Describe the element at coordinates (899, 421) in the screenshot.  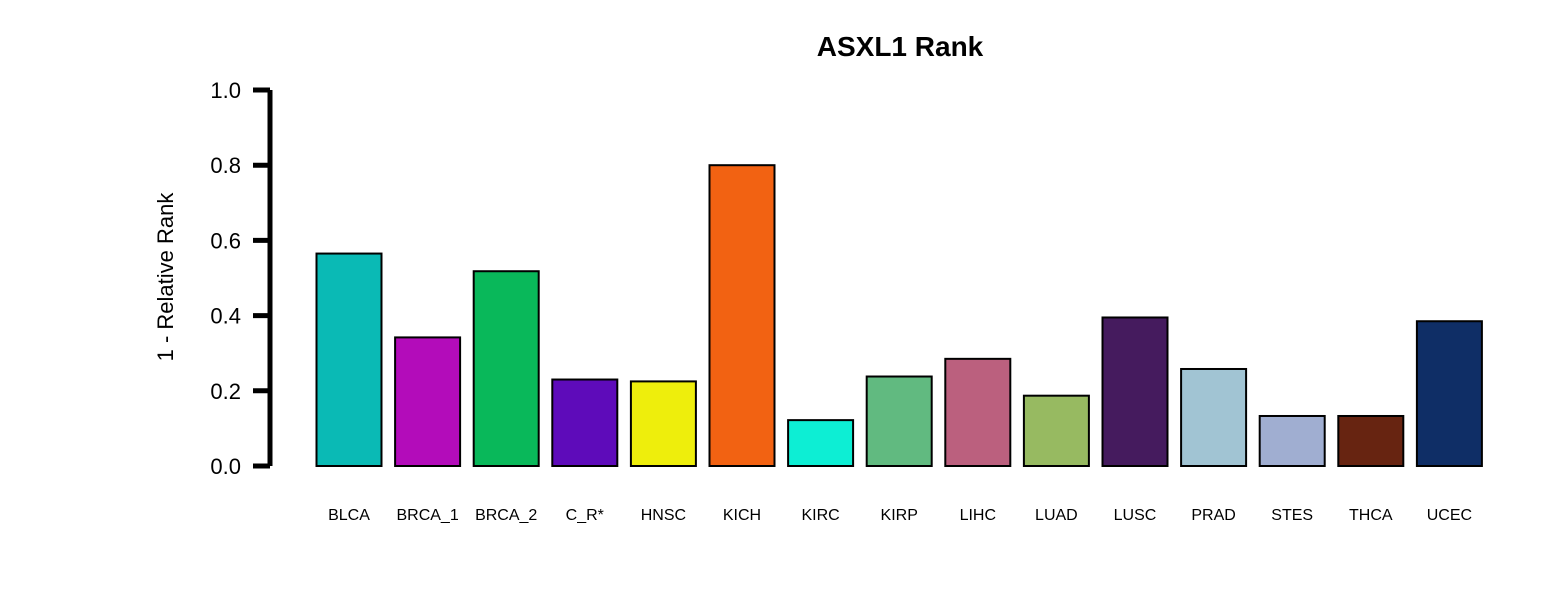
I see `bar-kirp` at that location.